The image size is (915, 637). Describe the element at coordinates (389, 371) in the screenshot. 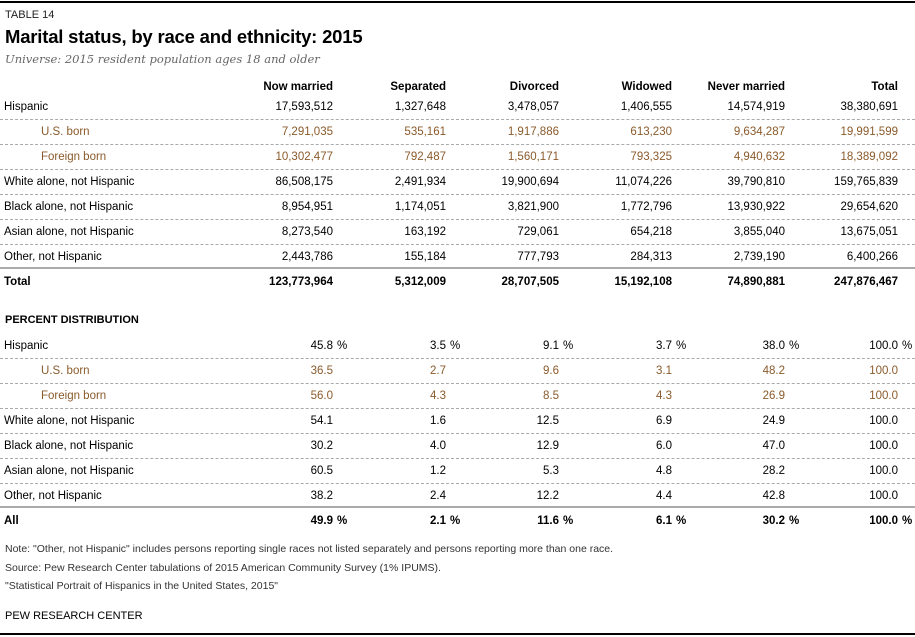

I see `value-cell: 2.7` at that location.